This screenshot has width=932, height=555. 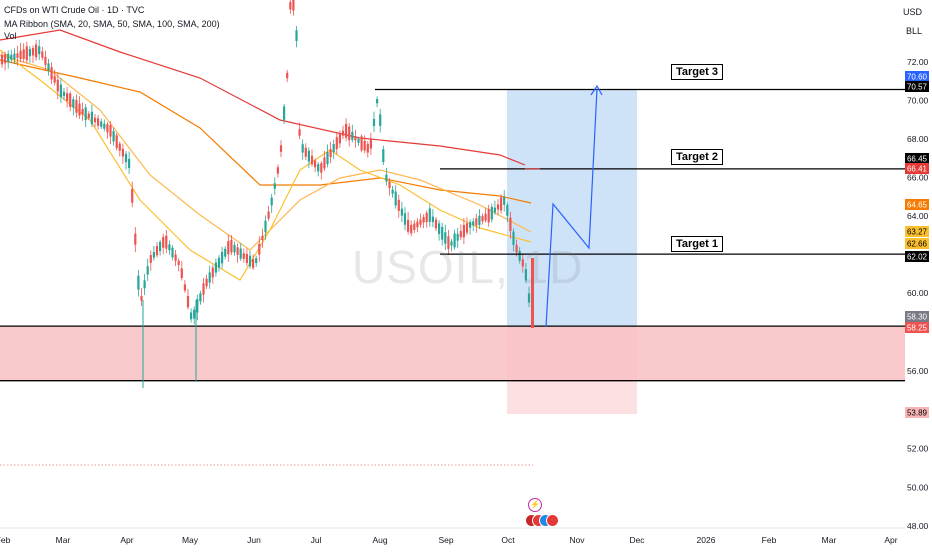 What do you see at coordinates (697, 72) in the screenshot?
I see `target-3-label: Target 3` at bounding box center [697, 72].